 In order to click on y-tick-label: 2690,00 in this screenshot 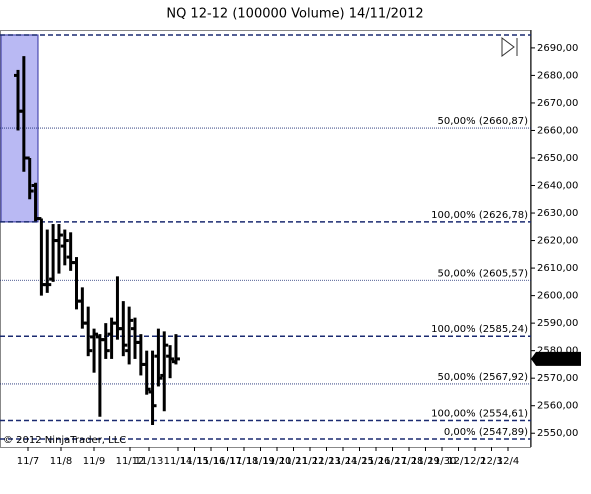, I will do `click(557, 48)`.